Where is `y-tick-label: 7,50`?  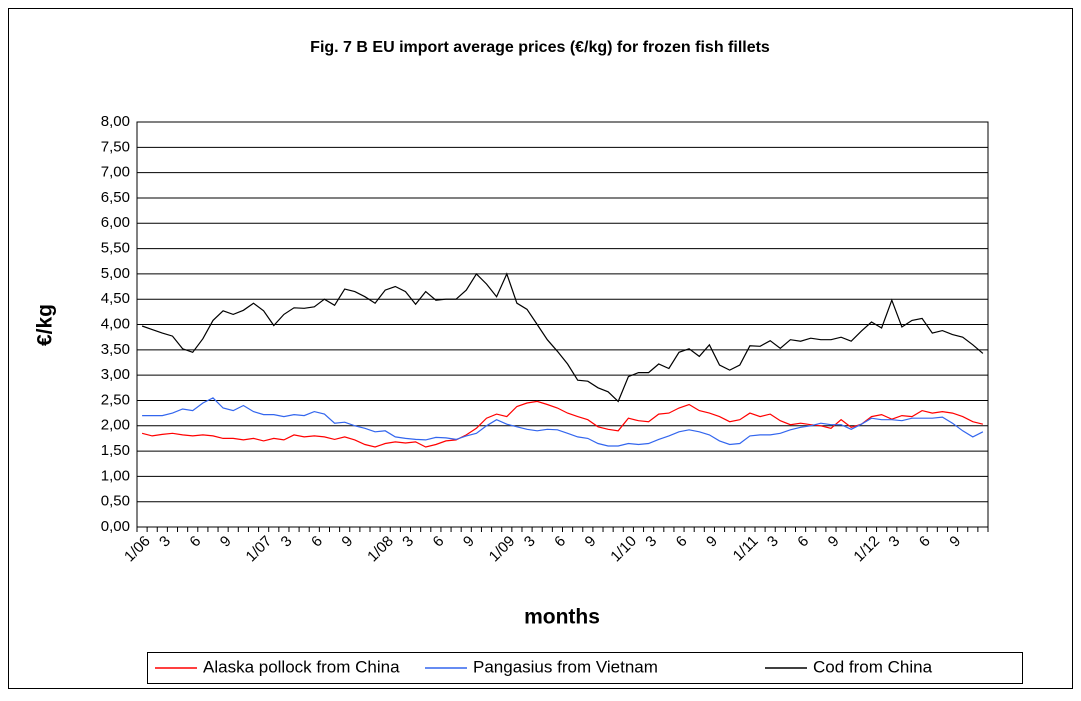
y-tick-label: 7,50 is located at coordinates (115, 146).